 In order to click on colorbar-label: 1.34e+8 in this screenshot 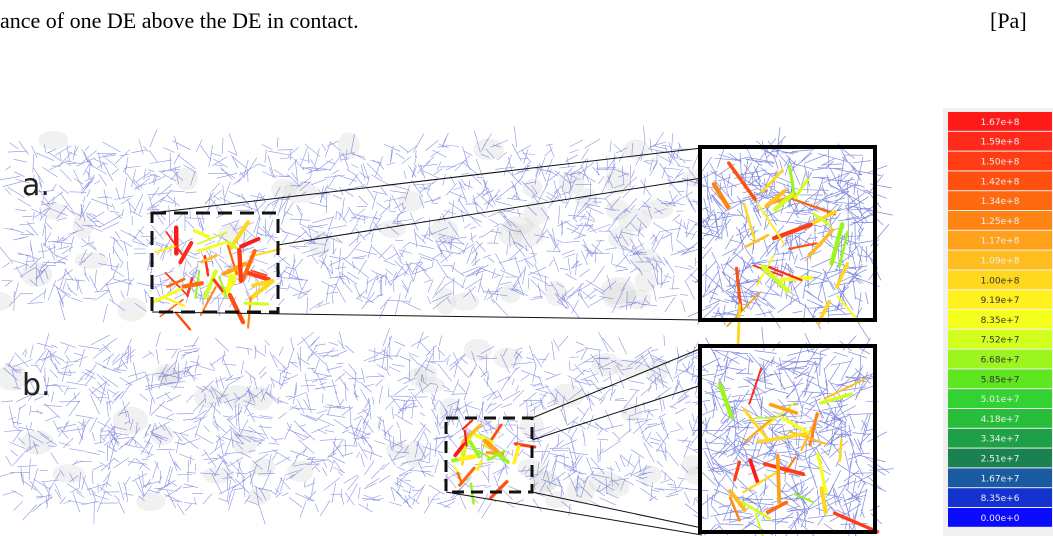, I will do `click(1000, 202)`.